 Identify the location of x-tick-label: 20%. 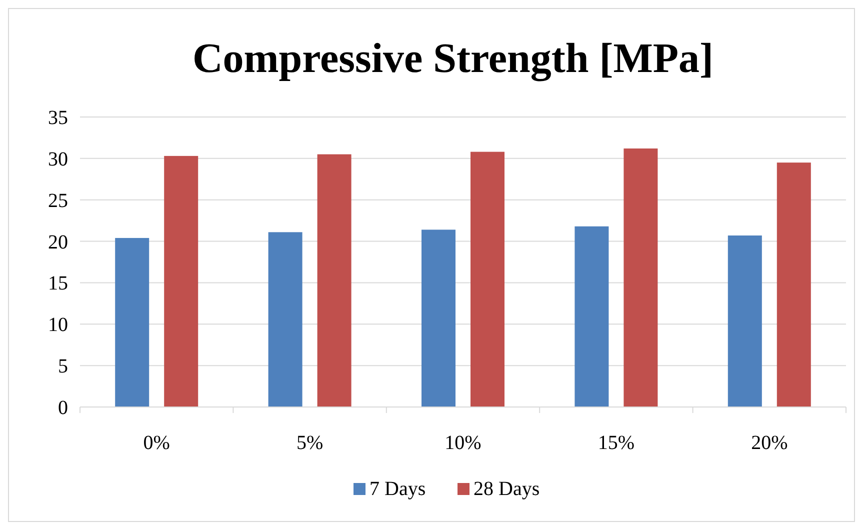
(769, 443).